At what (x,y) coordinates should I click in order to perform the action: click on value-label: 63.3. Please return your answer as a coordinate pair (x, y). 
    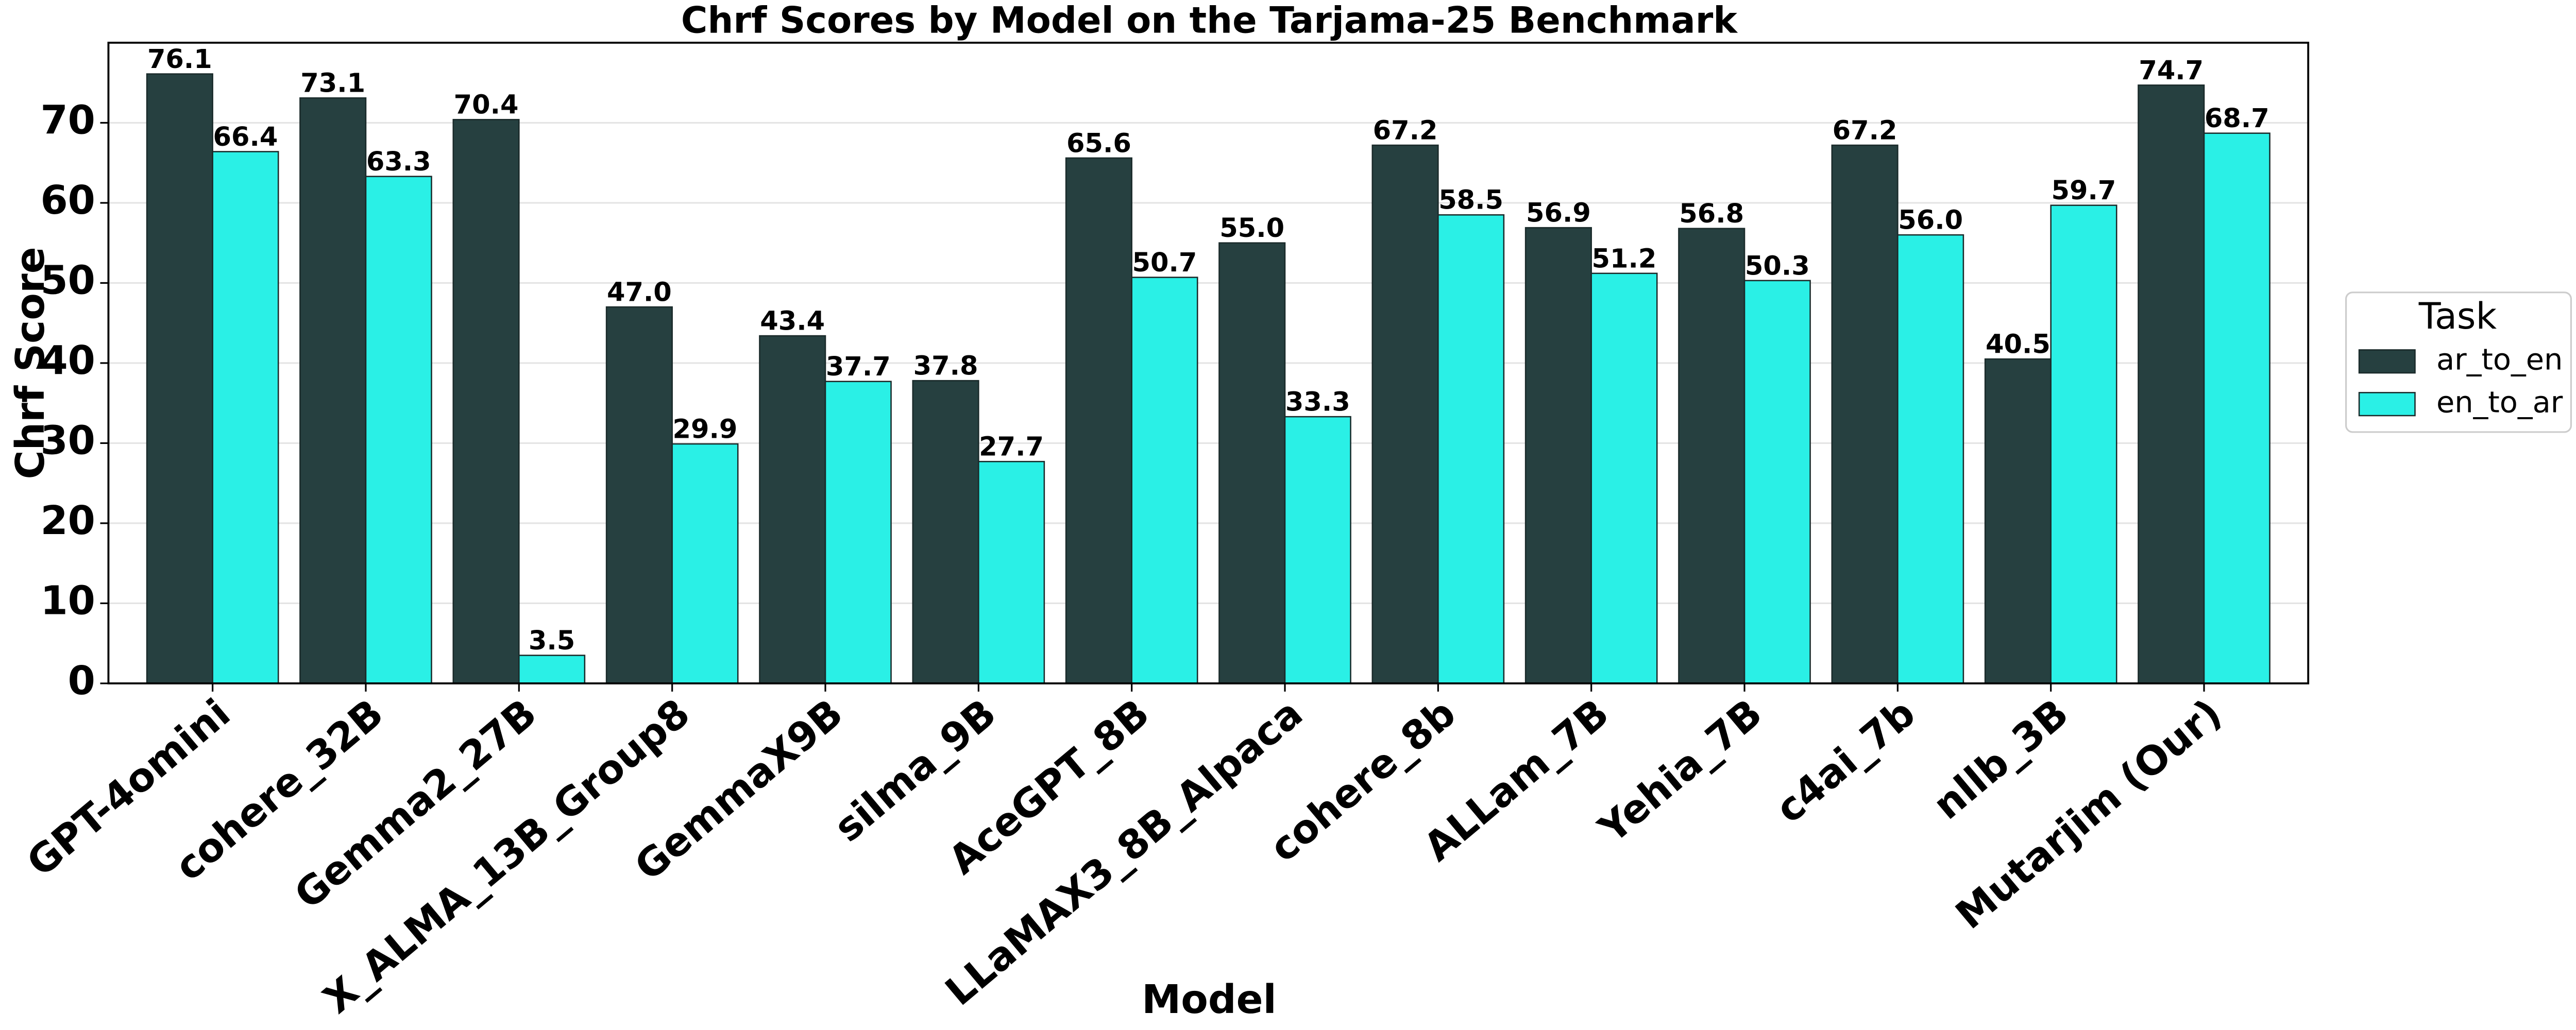
    Looking at the image, I should click on (398, 162).